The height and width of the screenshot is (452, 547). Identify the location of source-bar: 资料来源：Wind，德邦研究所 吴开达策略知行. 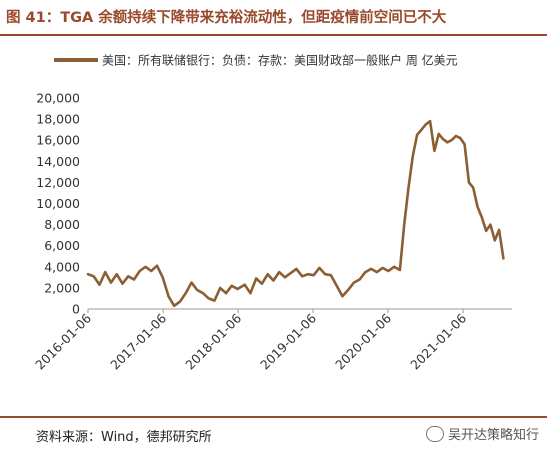
(273, 434).